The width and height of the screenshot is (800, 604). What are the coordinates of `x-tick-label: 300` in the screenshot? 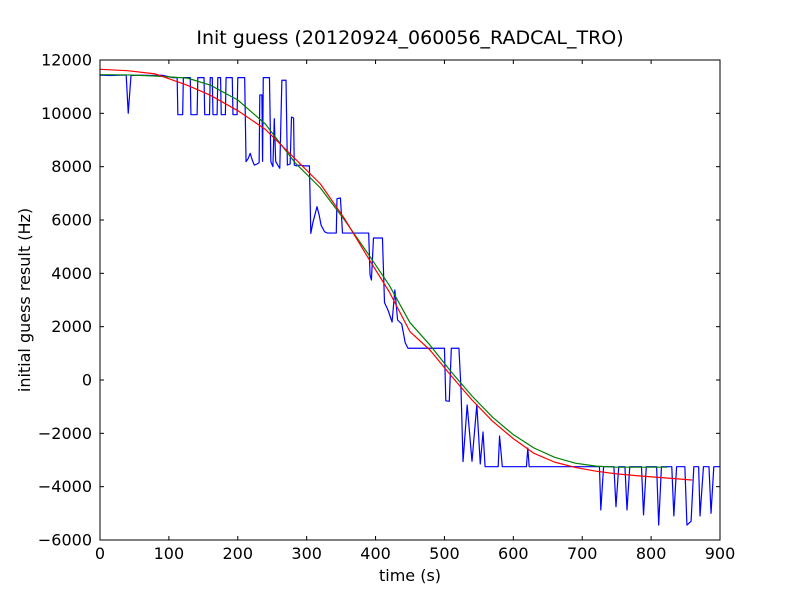 It's located at (306, 553).